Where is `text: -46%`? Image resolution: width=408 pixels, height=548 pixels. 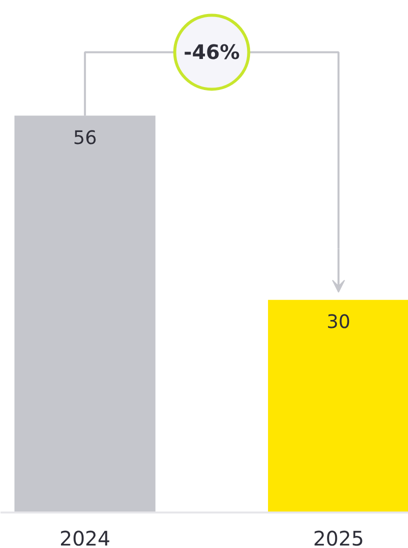 text: -46% is located at coordinates (212, 52).